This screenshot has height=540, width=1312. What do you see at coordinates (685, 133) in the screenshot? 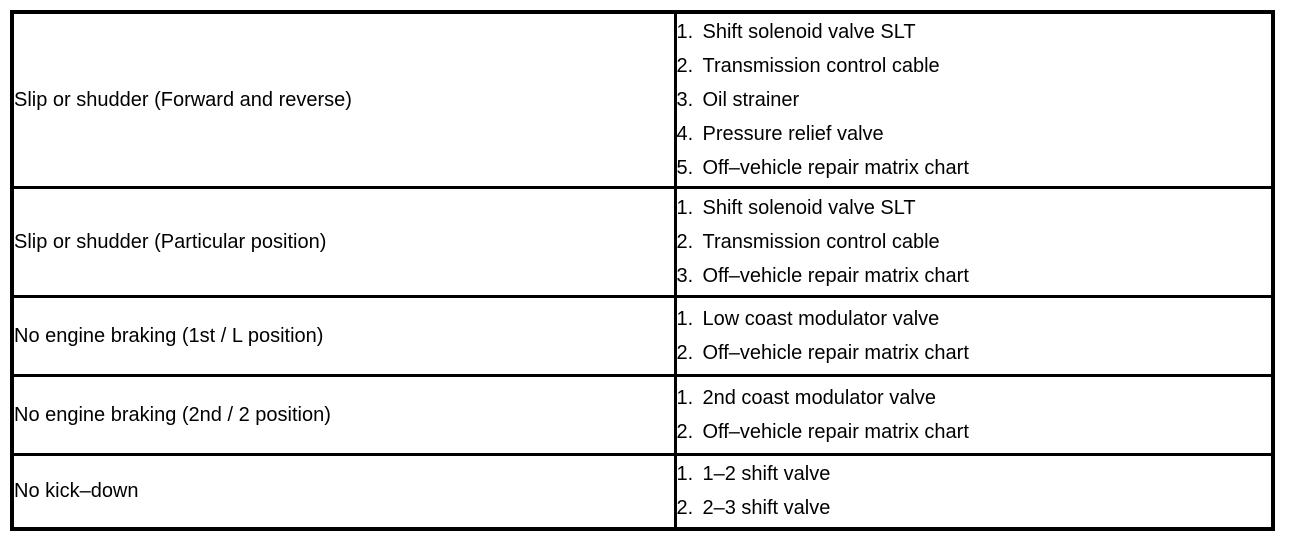
I see `suspect-area-number: 4.` at bounding box center [685, 133].